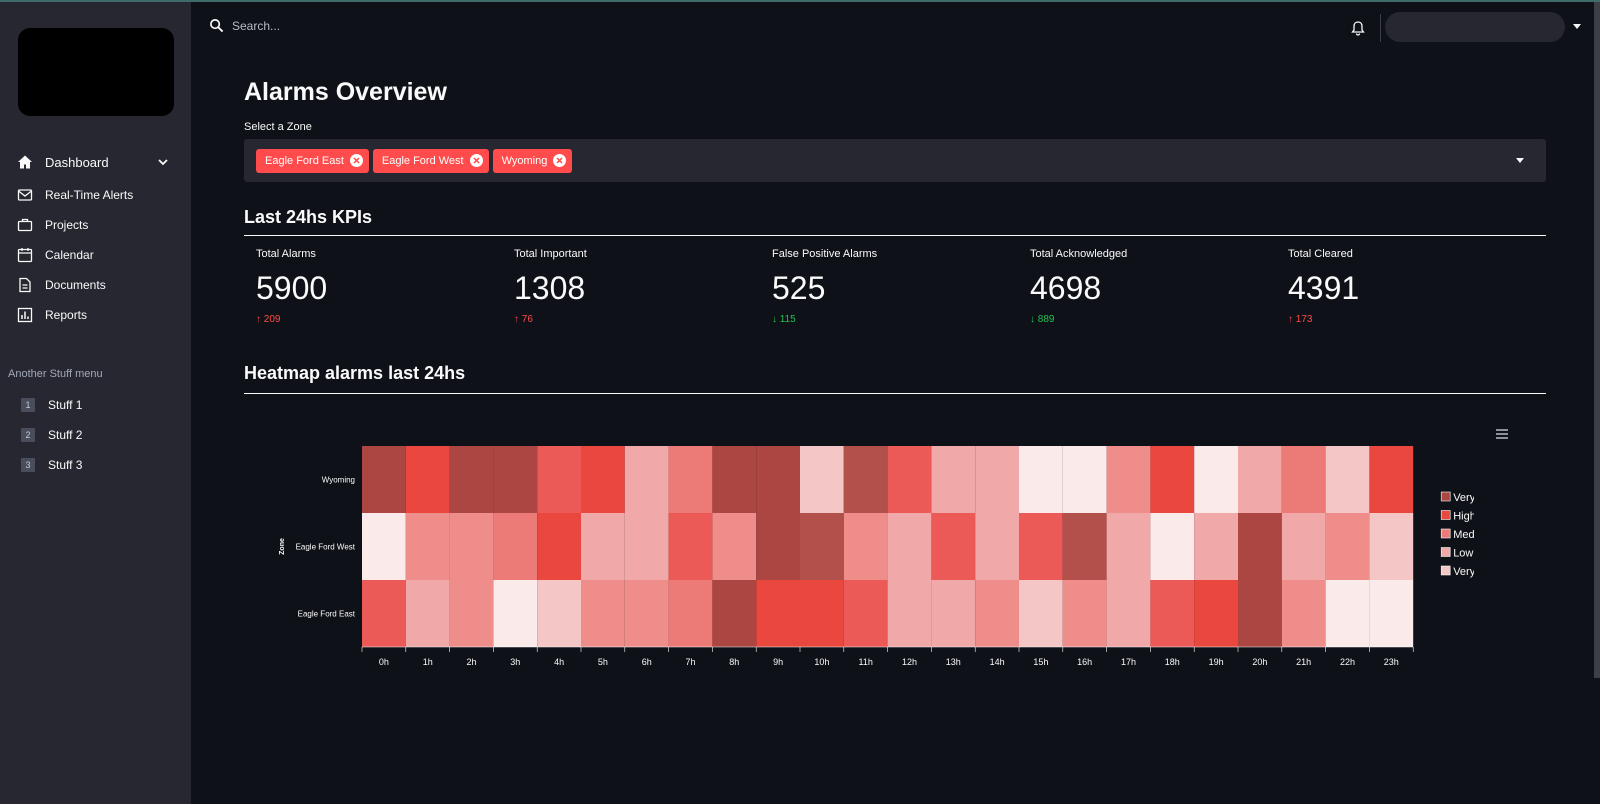  I want to click on arrow-down-icon: ↓, so click(776, 319).